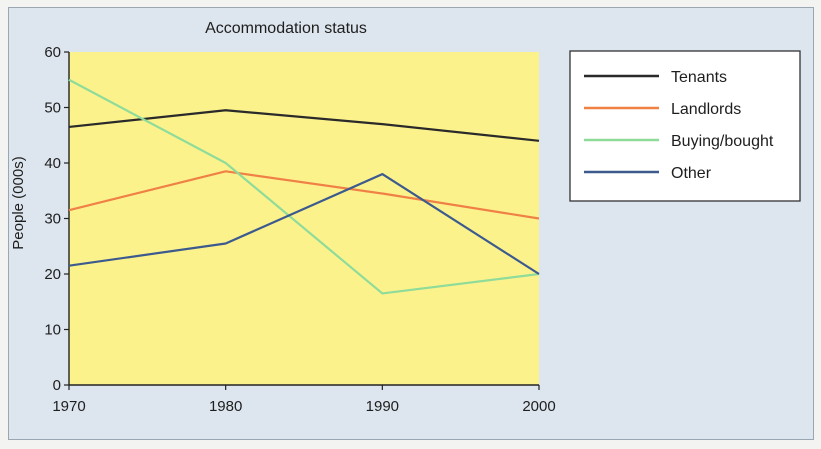  I want to click on x-tick-label: 2000, so click(538, 406).